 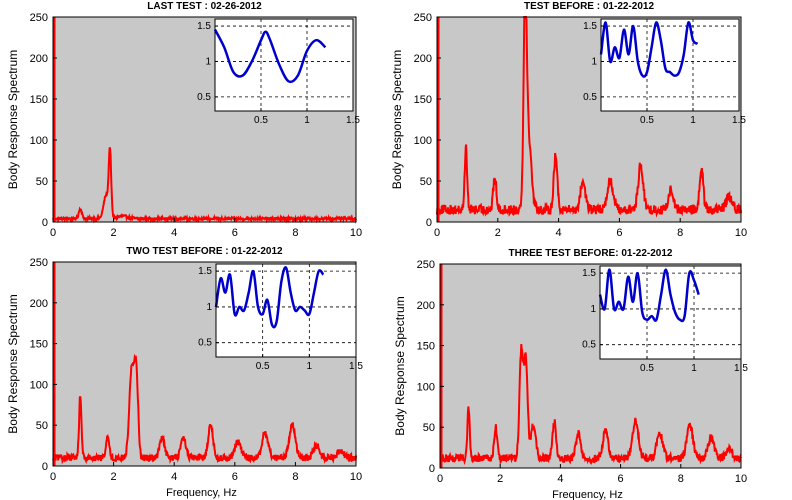 I want to click on chart-title: LAST TEST : 02-26-2012, so click(x=204, y=6).